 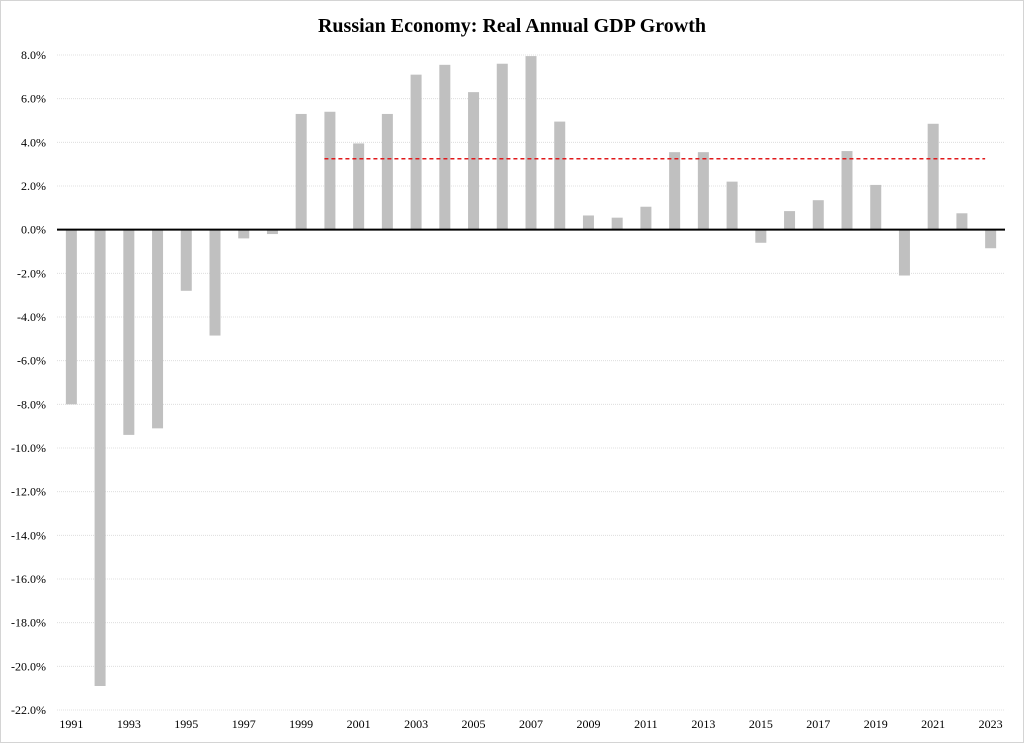 What do you see at coordinates (991, 724) in the screenshot?
I see `x-tick-label: 2023` at bounding box center [991, 724].